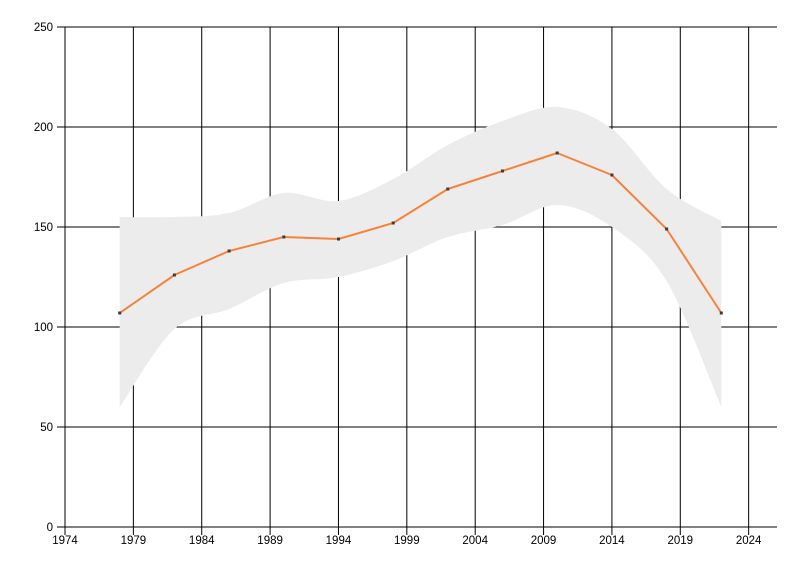 Image resolution: width=800 pixels, height=576 pixels. I want to click on y-axis-tick-label: 50, so click(46, 428).